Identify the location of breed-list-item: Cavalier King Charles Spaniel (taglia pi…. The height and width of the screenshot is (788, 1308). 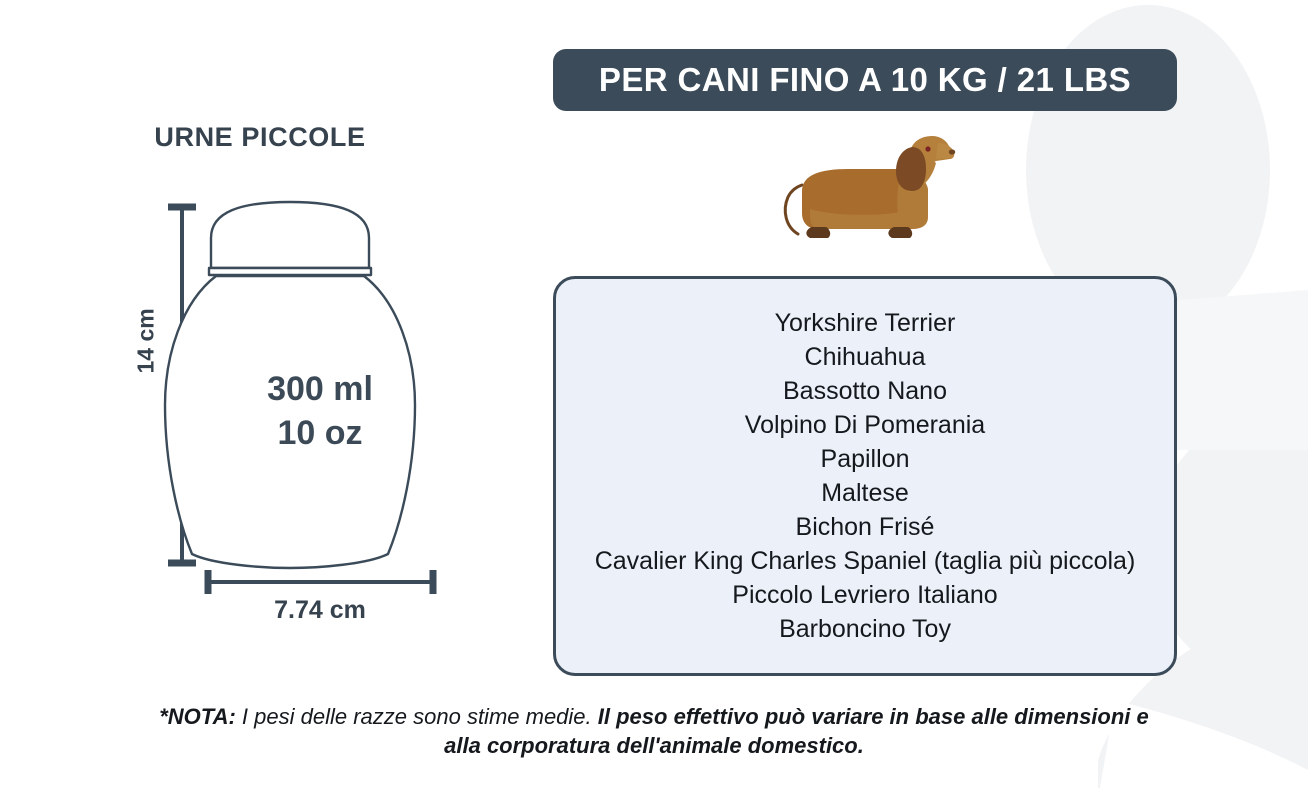
(865, 561).